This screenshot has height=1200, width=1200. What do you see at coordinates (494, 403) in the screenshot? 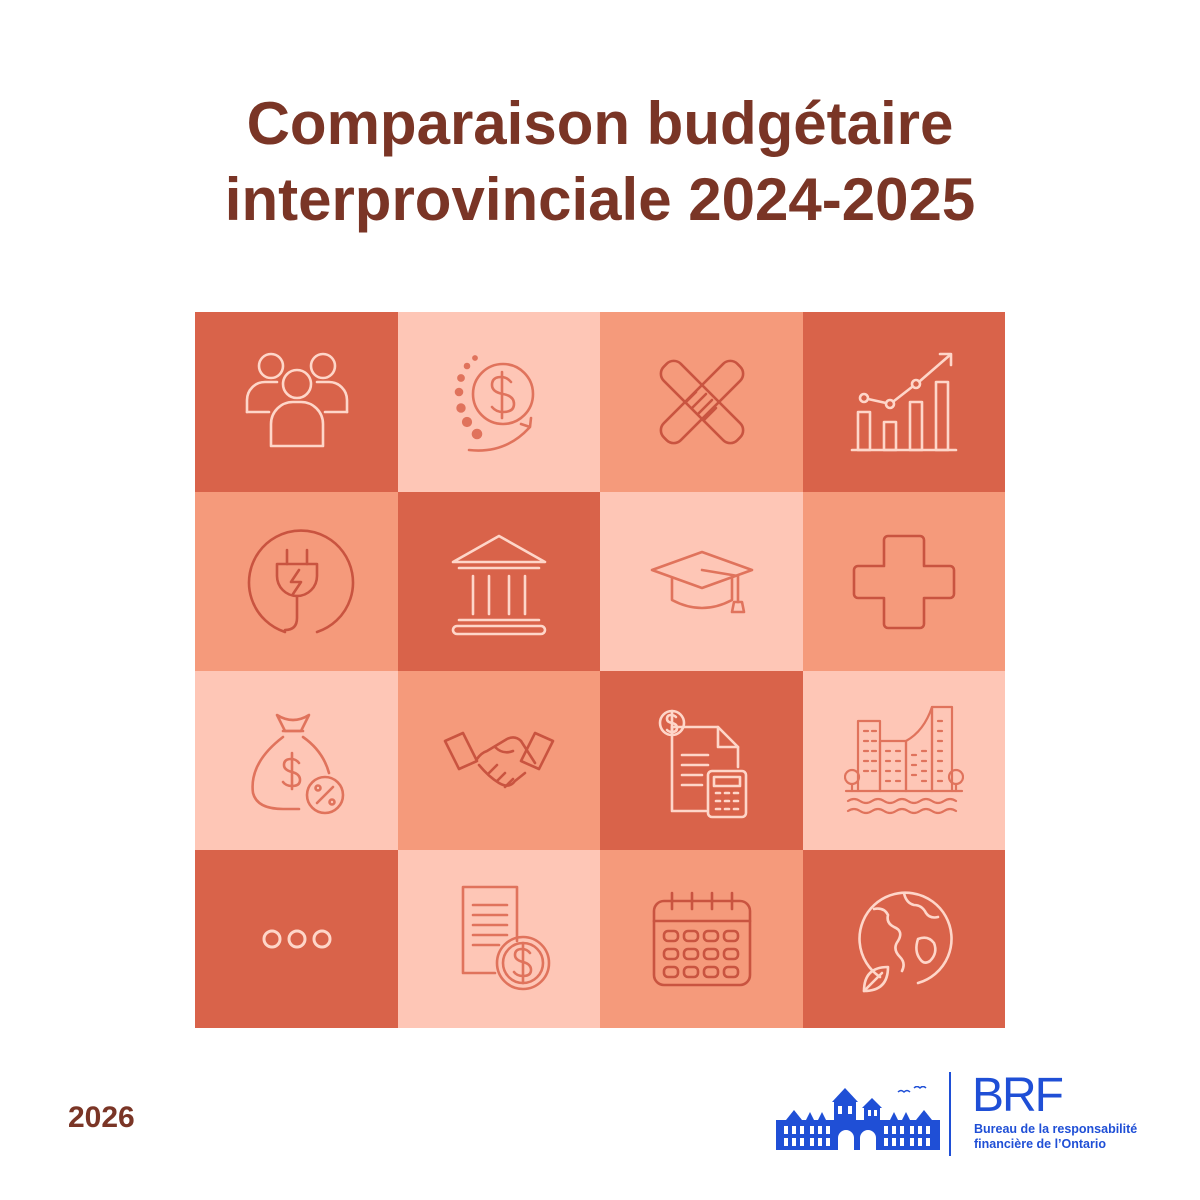
I see `dollar-growth-icon` at bounding box center [494, 403].